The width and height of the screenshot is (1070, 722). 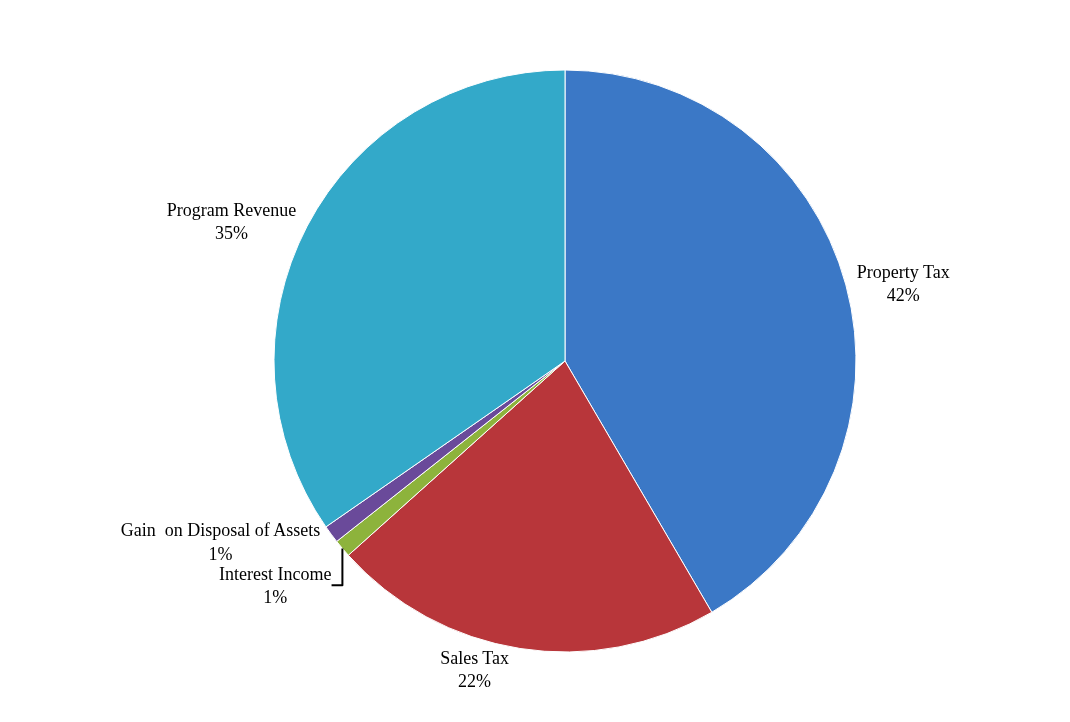 What do you see at coordinates (903, 271) in the screenshot?
I see `slice-label: Property Tax` at bounding box center [903, 271].